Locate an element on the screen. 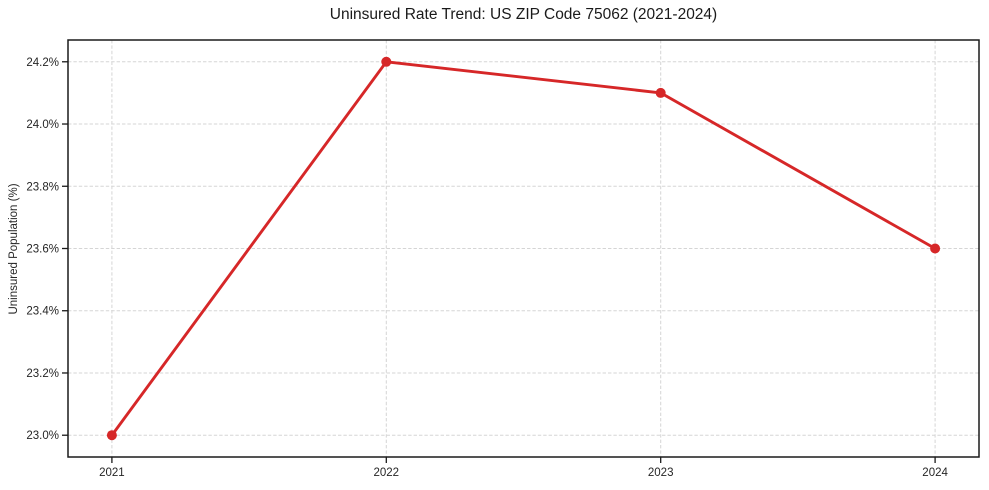 The image size is (989, 490). y-tick-label: 23.6% is located at coordinates (42, 250).